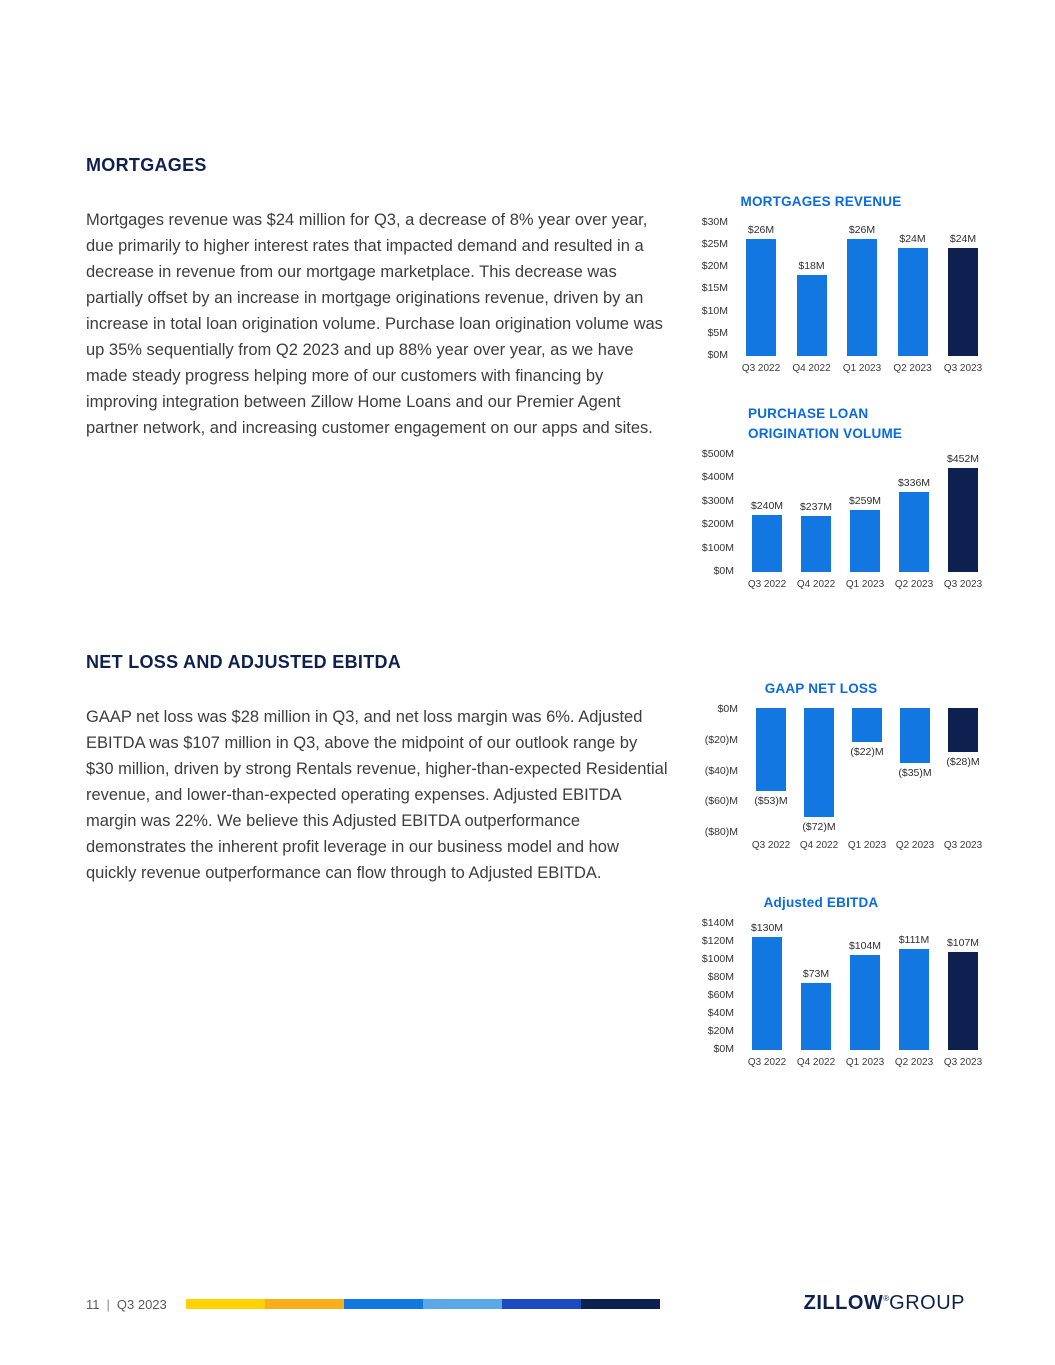  I want to click on bar-column: ($35)M, so click(915, 770).